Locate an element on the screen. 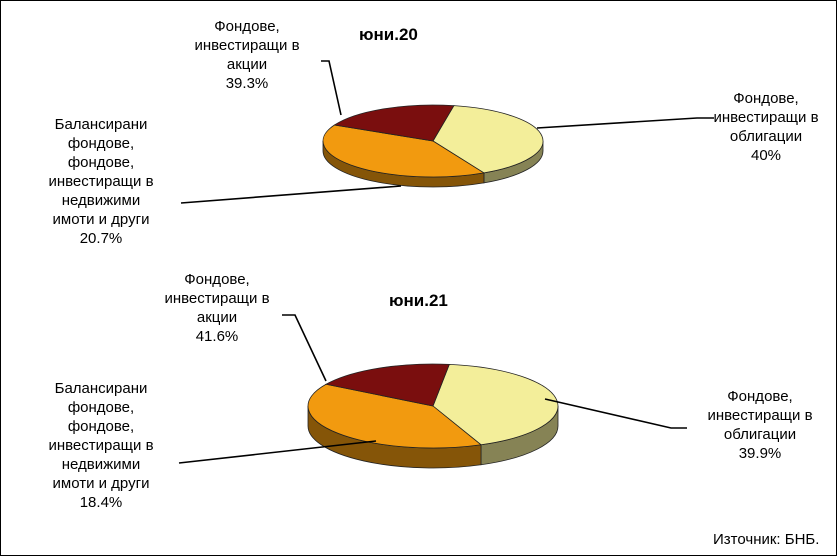  chart-1-slice-balanced is located at coordinates (394, 123).